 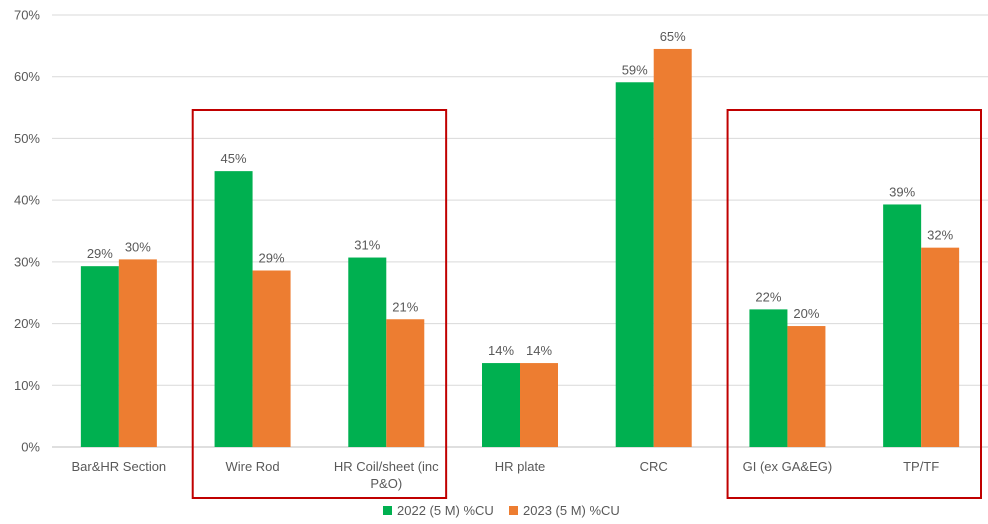 What do you see at coordinates (654, 466) in the screenshot?
I see `x-tick-label: CRC` at bounding box center [654, 466].